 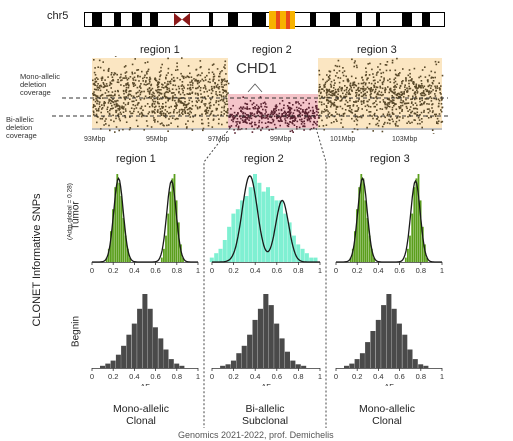 I want to click on top-tick-5: 103Mbp, so click(x=405, y=139).